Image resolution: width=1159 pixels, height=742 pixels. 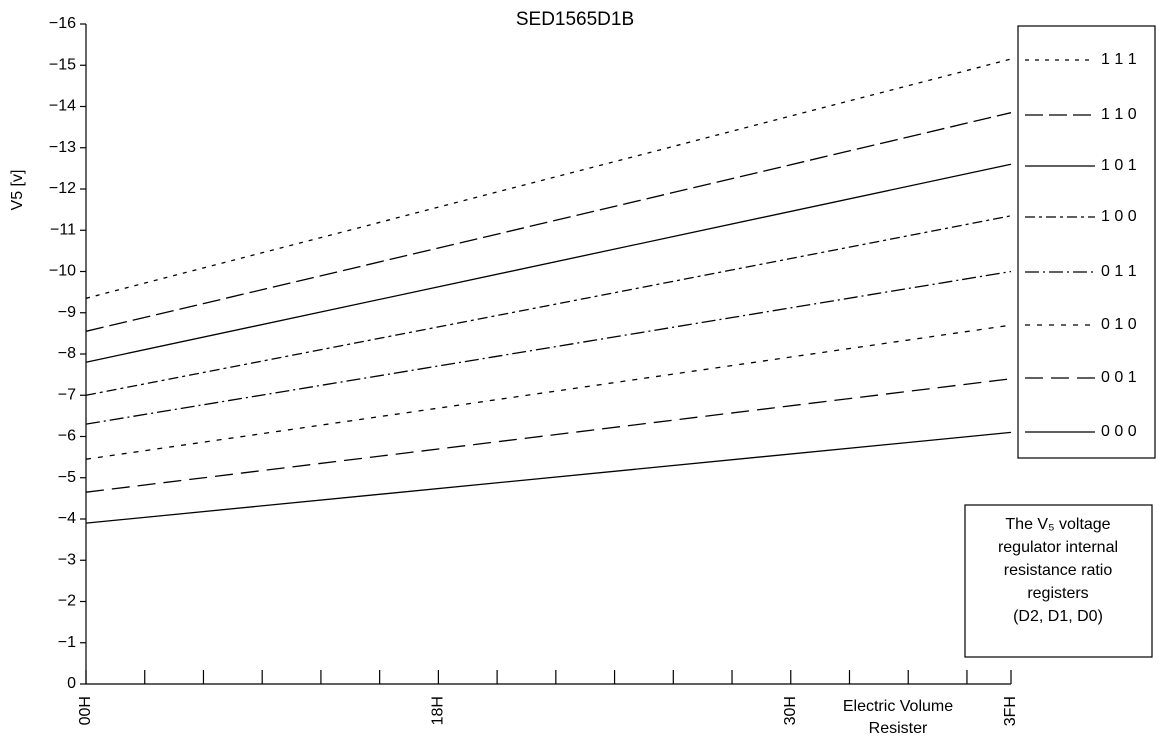 What do you see at coordinates (67, 477) in the screenshot?
I see `y-tick-label: −5` at bounding box center [67, 477].